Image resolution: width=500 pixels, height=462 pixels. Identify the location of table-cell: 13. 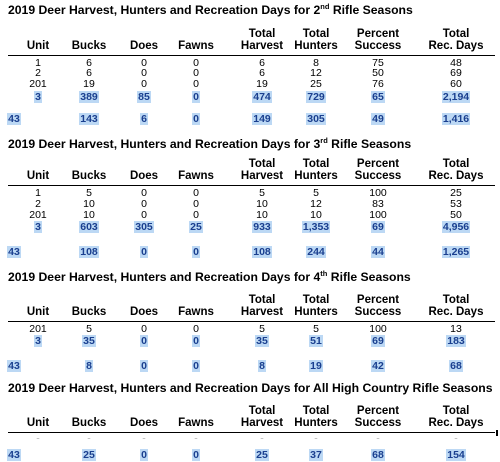
(456, 329).